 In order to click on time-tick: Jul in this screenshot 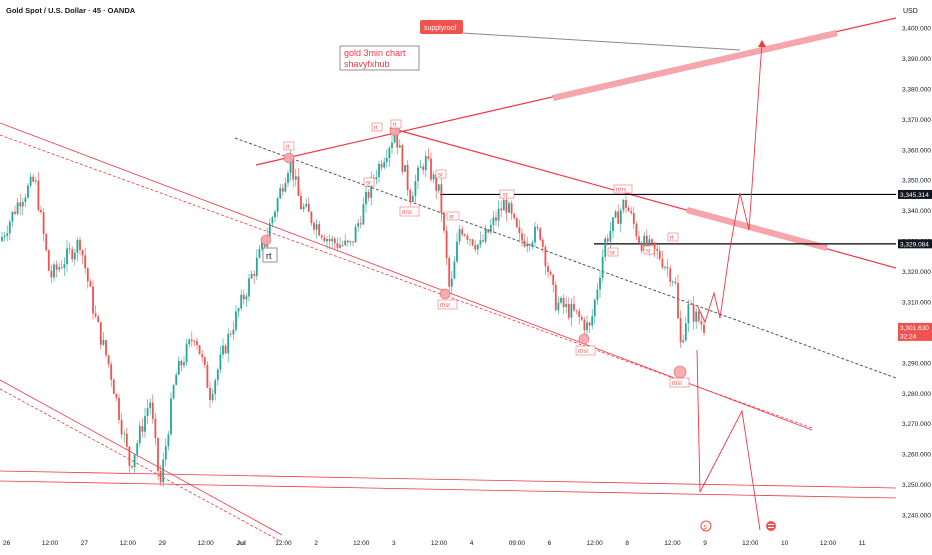, I will do `click(241, 543)`.